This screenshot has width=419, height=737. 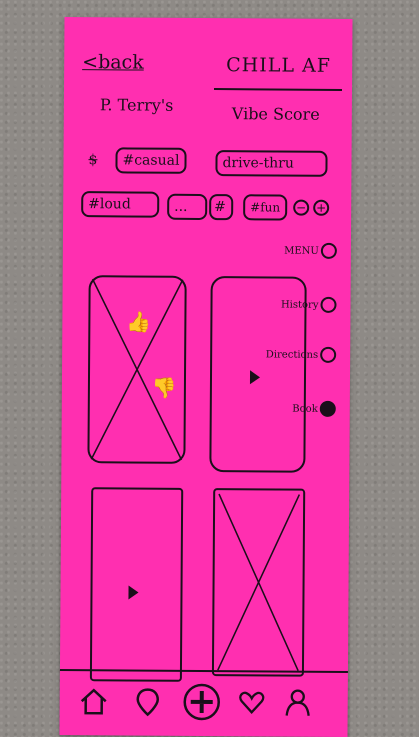 What do you see at coordinates (328, 250) in the screenshot?
I see `menu-radio` at bounding box center [328, 250].